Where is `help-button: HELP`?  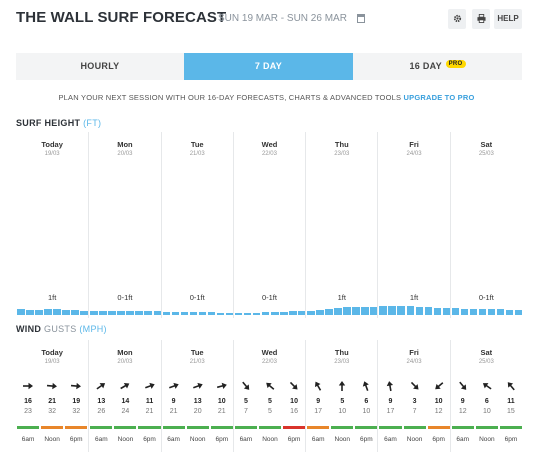 help-button: HELP is located at coordinates (508, 19).